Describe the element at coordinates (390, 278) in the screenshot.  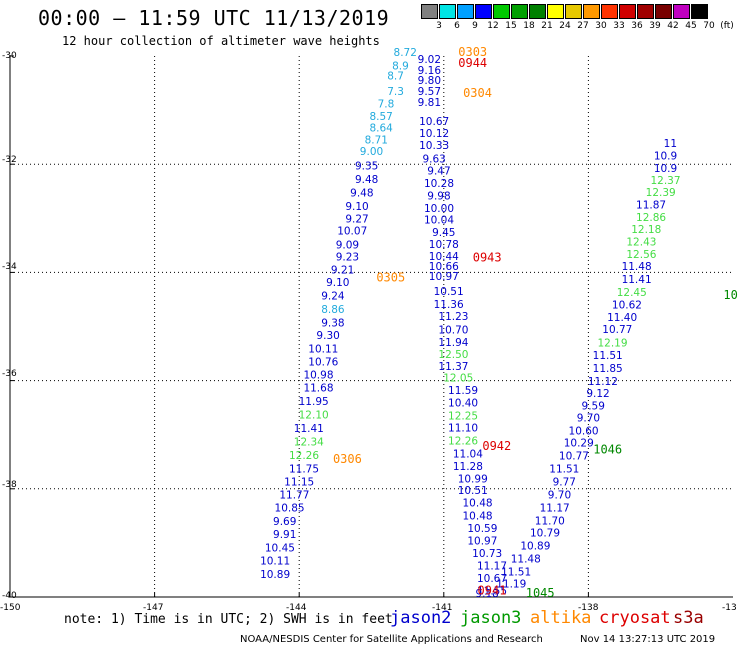
I see `pass-time-label: 0305` at that location.